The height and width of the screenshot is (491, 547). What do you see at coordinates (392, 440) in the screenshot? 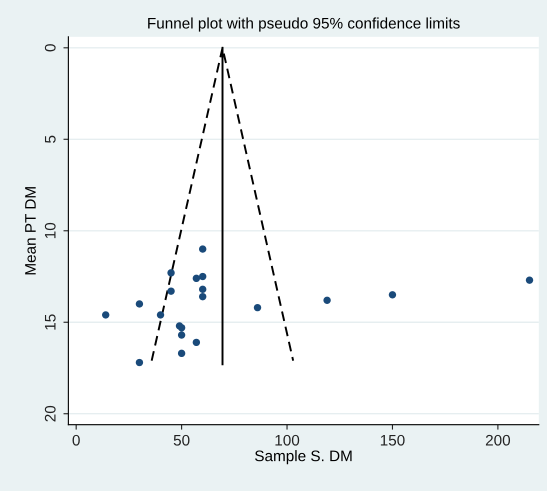
I see `x-tick-label: 150` at bounding box center [392, 440].